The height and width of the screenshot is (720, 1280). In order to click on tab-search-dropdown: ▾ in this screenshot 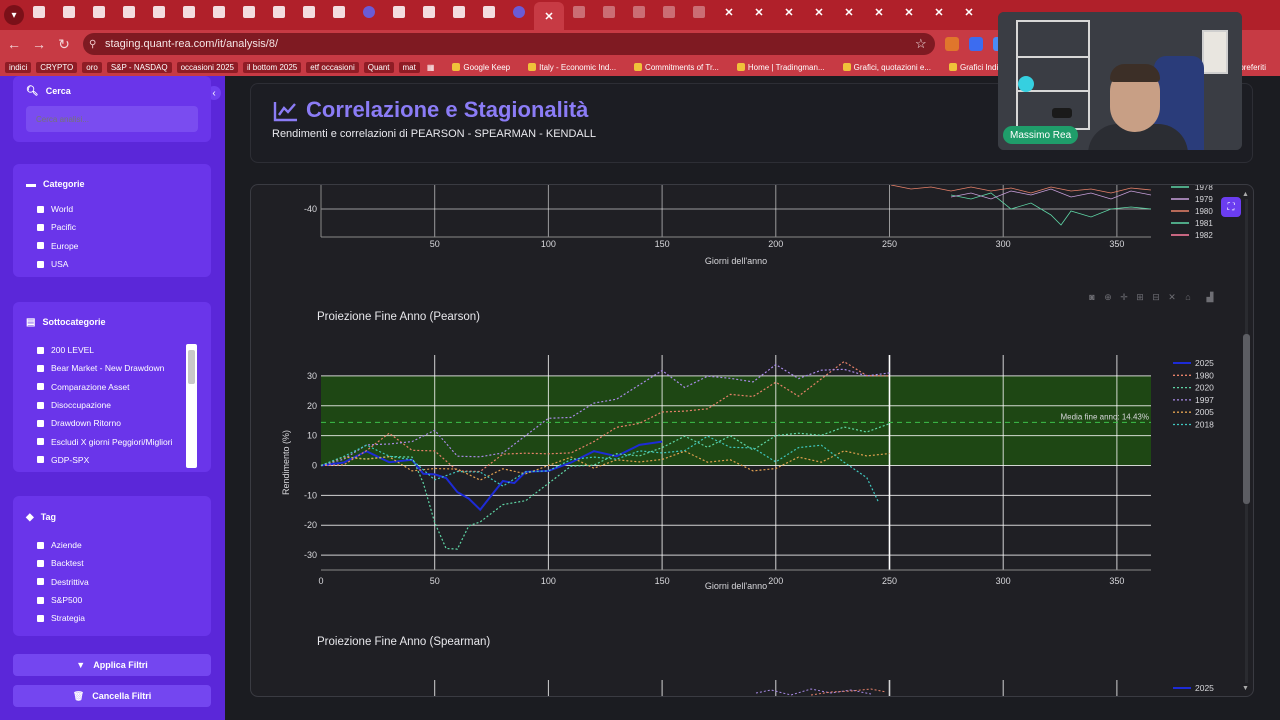, I will do `click(14, 15)`.